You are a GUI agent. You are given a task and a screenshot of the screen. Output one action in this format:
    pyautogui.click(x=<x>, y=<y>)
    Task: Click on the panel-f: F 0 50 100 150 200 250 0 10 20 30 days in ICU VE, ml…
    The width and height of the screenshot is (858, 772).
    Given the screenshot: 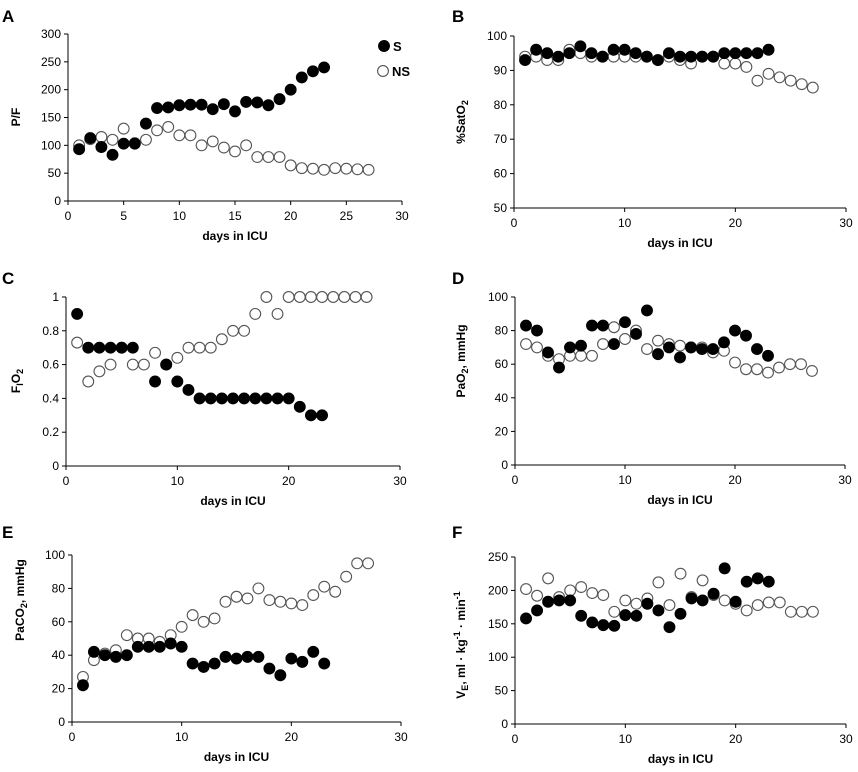 What is the action you would take?
    pyautogui.click(x=652, y=644)
    